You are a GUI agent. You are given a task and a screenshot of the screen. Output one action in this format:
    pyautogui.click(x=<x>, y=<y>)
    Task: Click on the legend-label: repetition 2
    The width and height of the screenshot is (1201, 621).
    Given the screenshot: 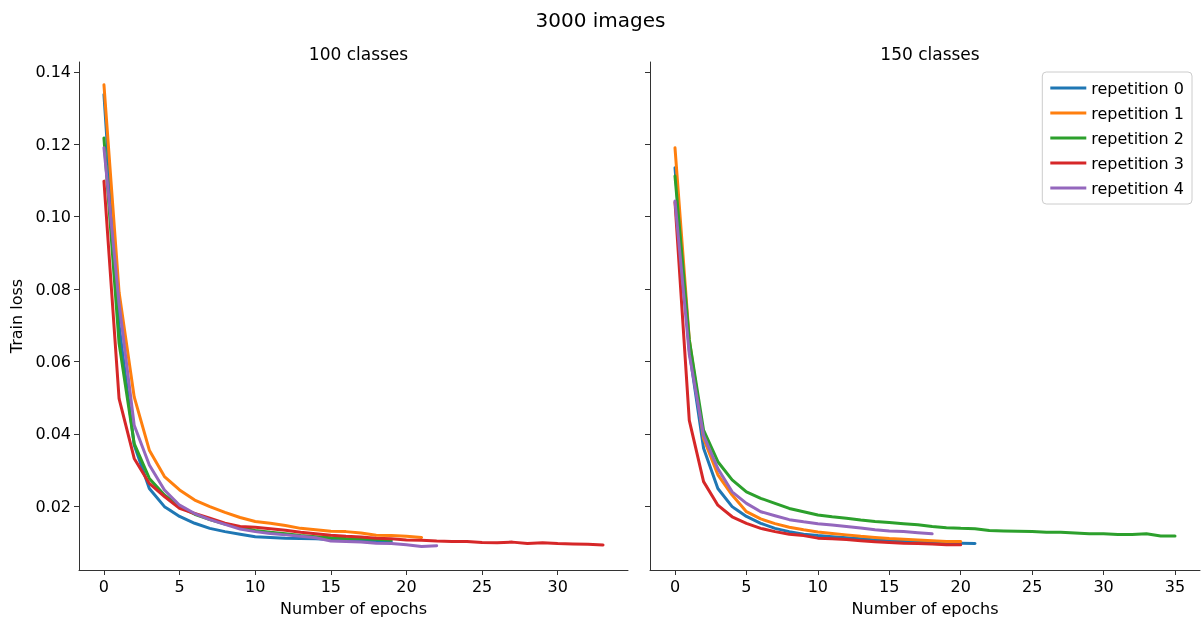 What is the action you would take?
    pyautogui.click(x=1137, y=138)
    